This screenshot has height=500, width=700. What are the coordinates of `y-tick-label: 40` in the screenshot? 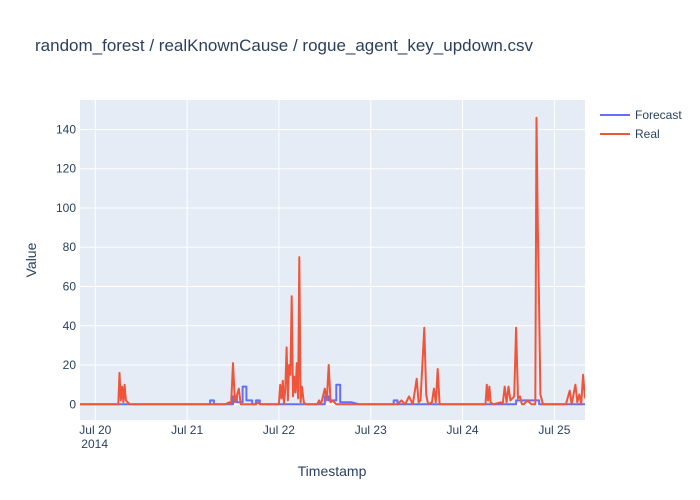 It's located at (70, 326).